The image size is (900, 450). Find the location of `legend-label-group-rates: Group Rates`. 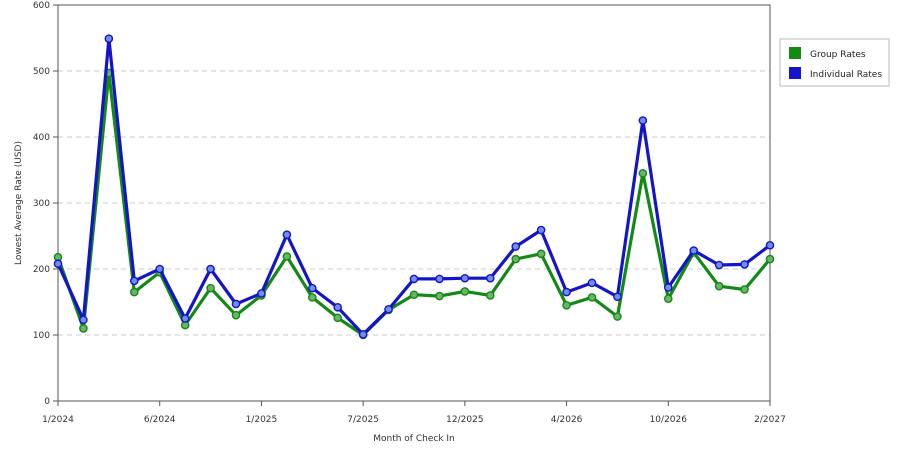

legend-label-group-rates: Group Rates is located at coordinates (838, 55).